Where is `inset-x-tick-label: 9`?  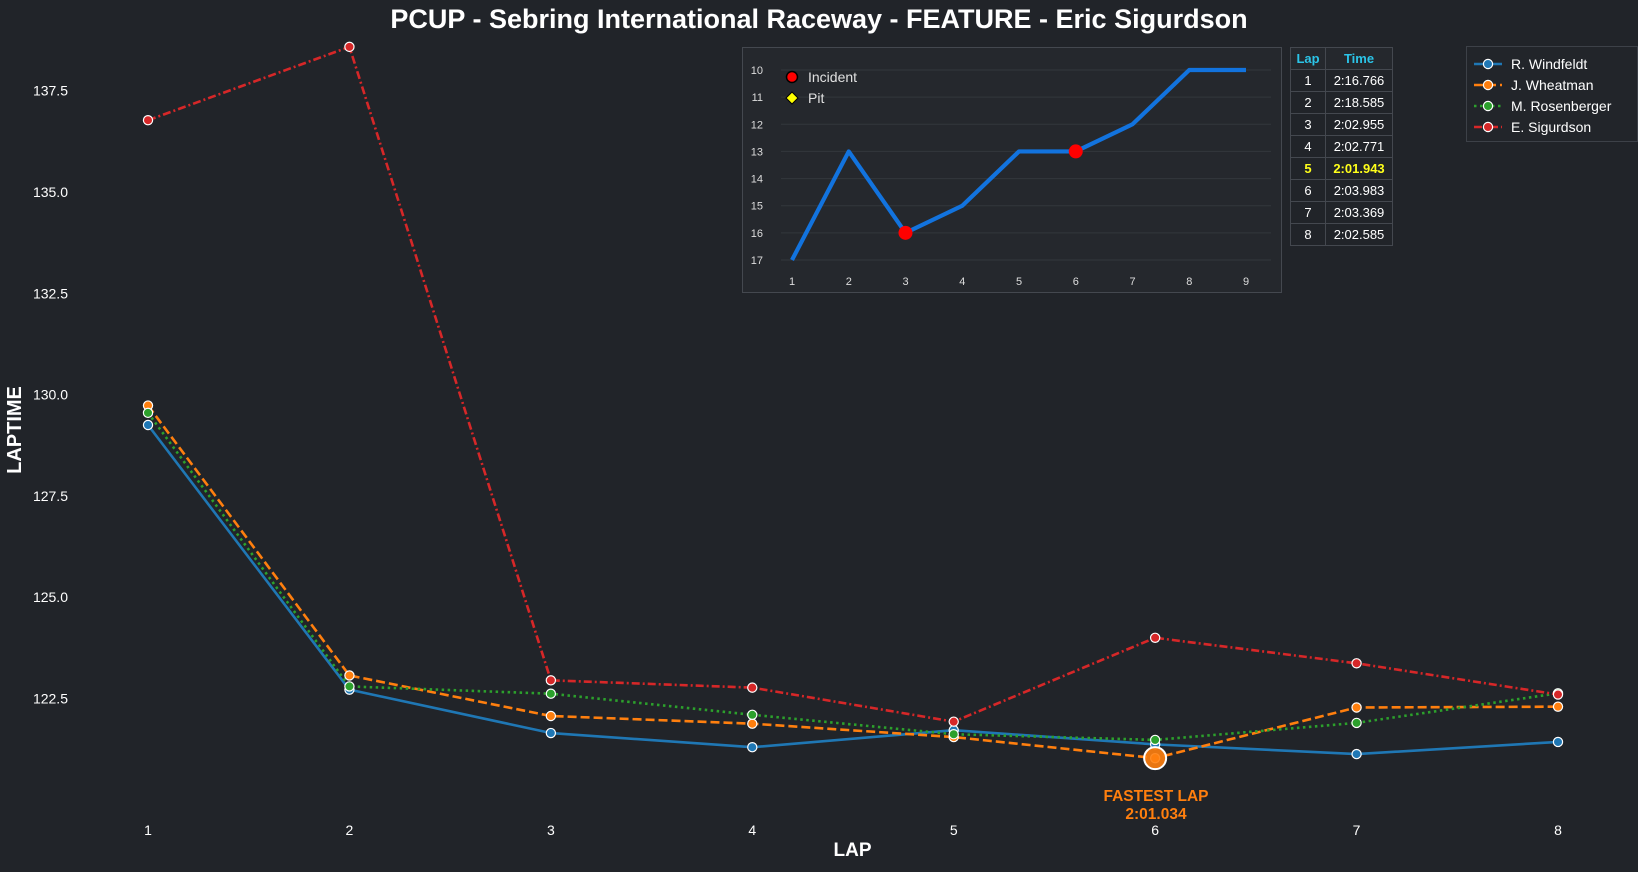 inset-x-tick-label: 9 is located at coordinates (1246, 282).